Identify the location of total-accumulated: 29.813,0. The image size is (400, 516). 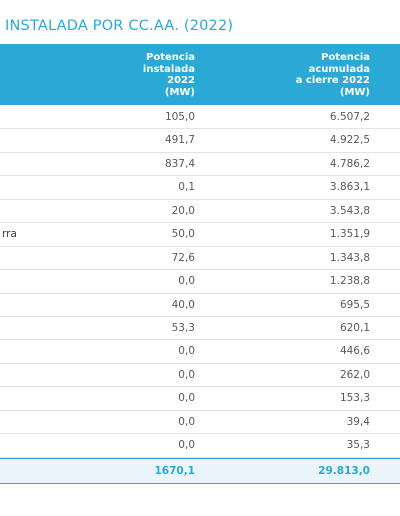
(344, 471).